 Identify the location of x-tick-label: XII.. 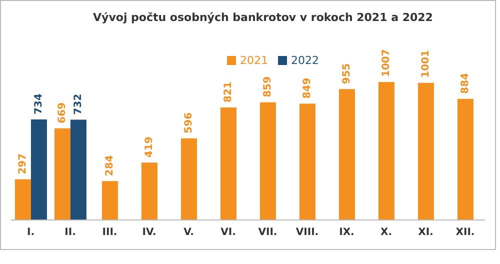
(465, 232).